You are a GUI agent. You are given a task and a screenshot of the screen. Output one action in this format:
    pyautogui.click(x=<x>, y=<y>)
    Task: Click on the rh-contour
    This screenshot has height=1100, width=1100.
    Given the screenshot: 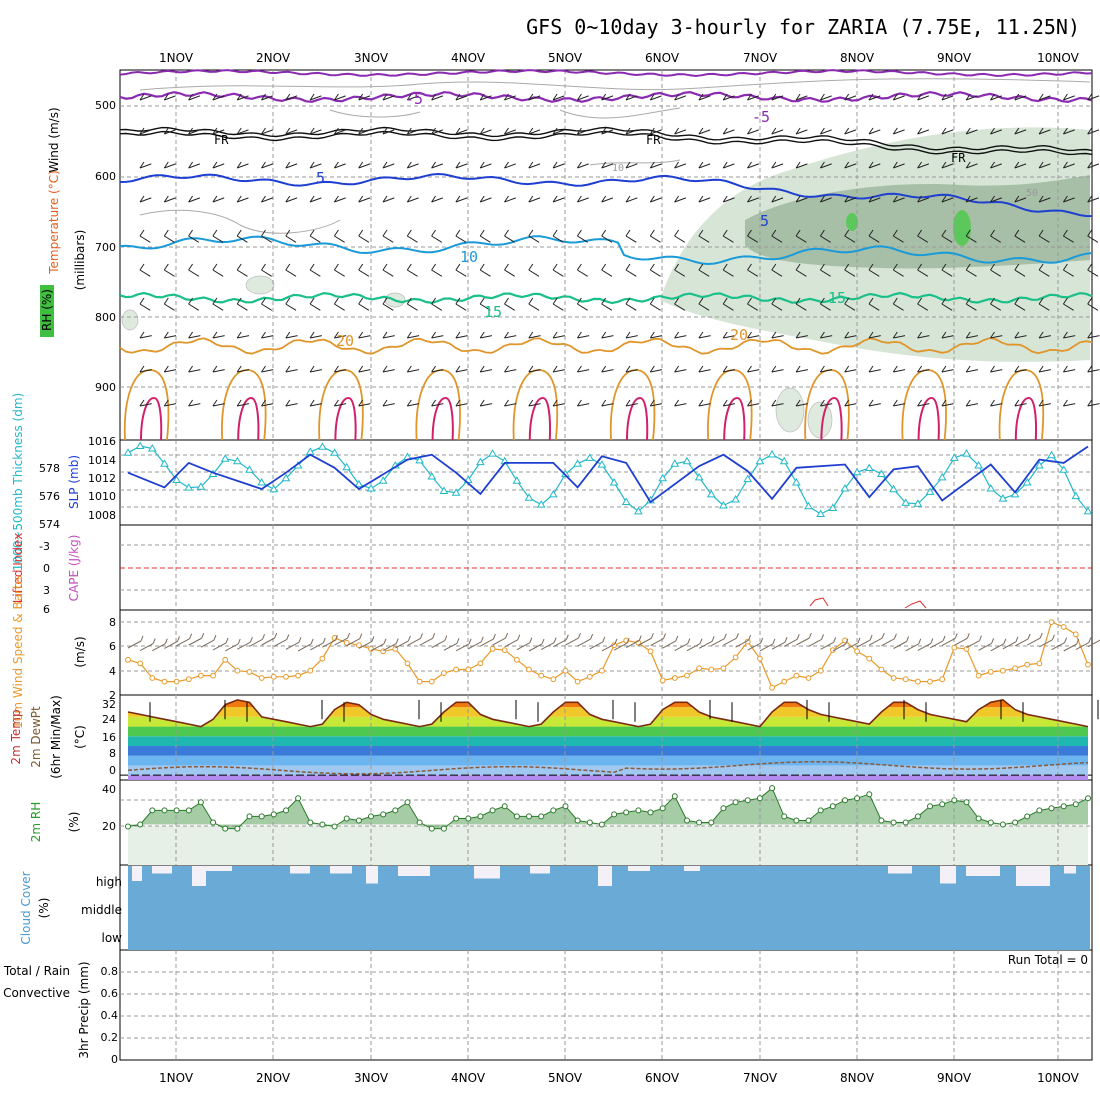 What is the action you would take?
    pyautogui.click(x=505, y=113)
    